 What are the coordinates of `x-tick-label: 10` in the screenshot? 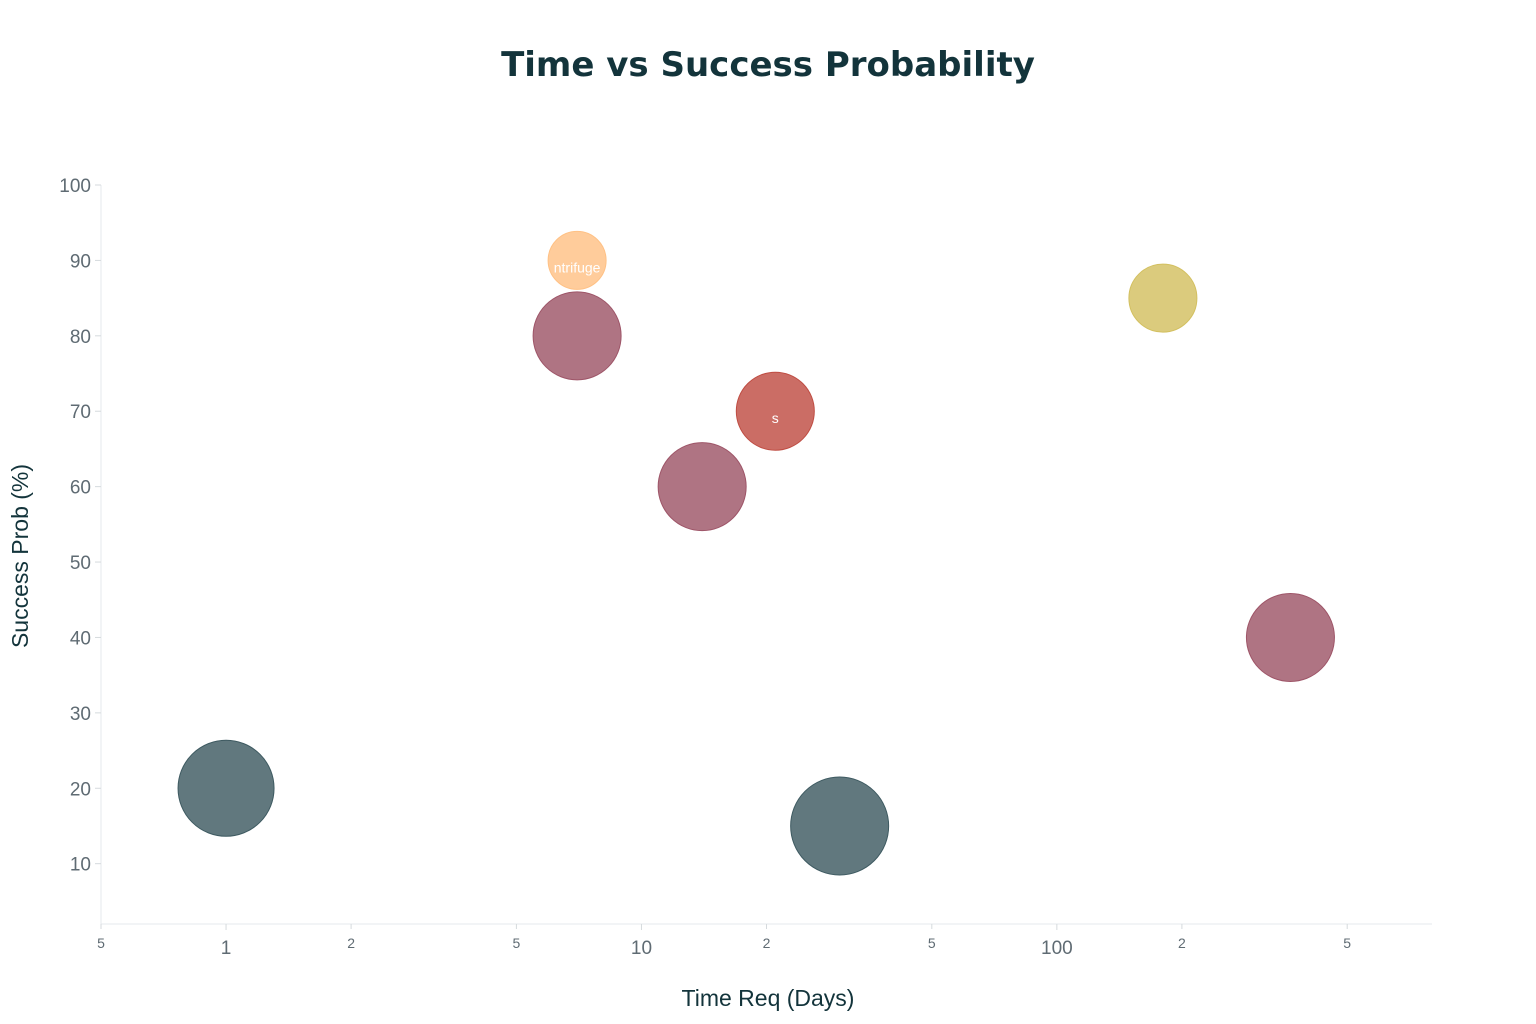 It's located at (641, 948).